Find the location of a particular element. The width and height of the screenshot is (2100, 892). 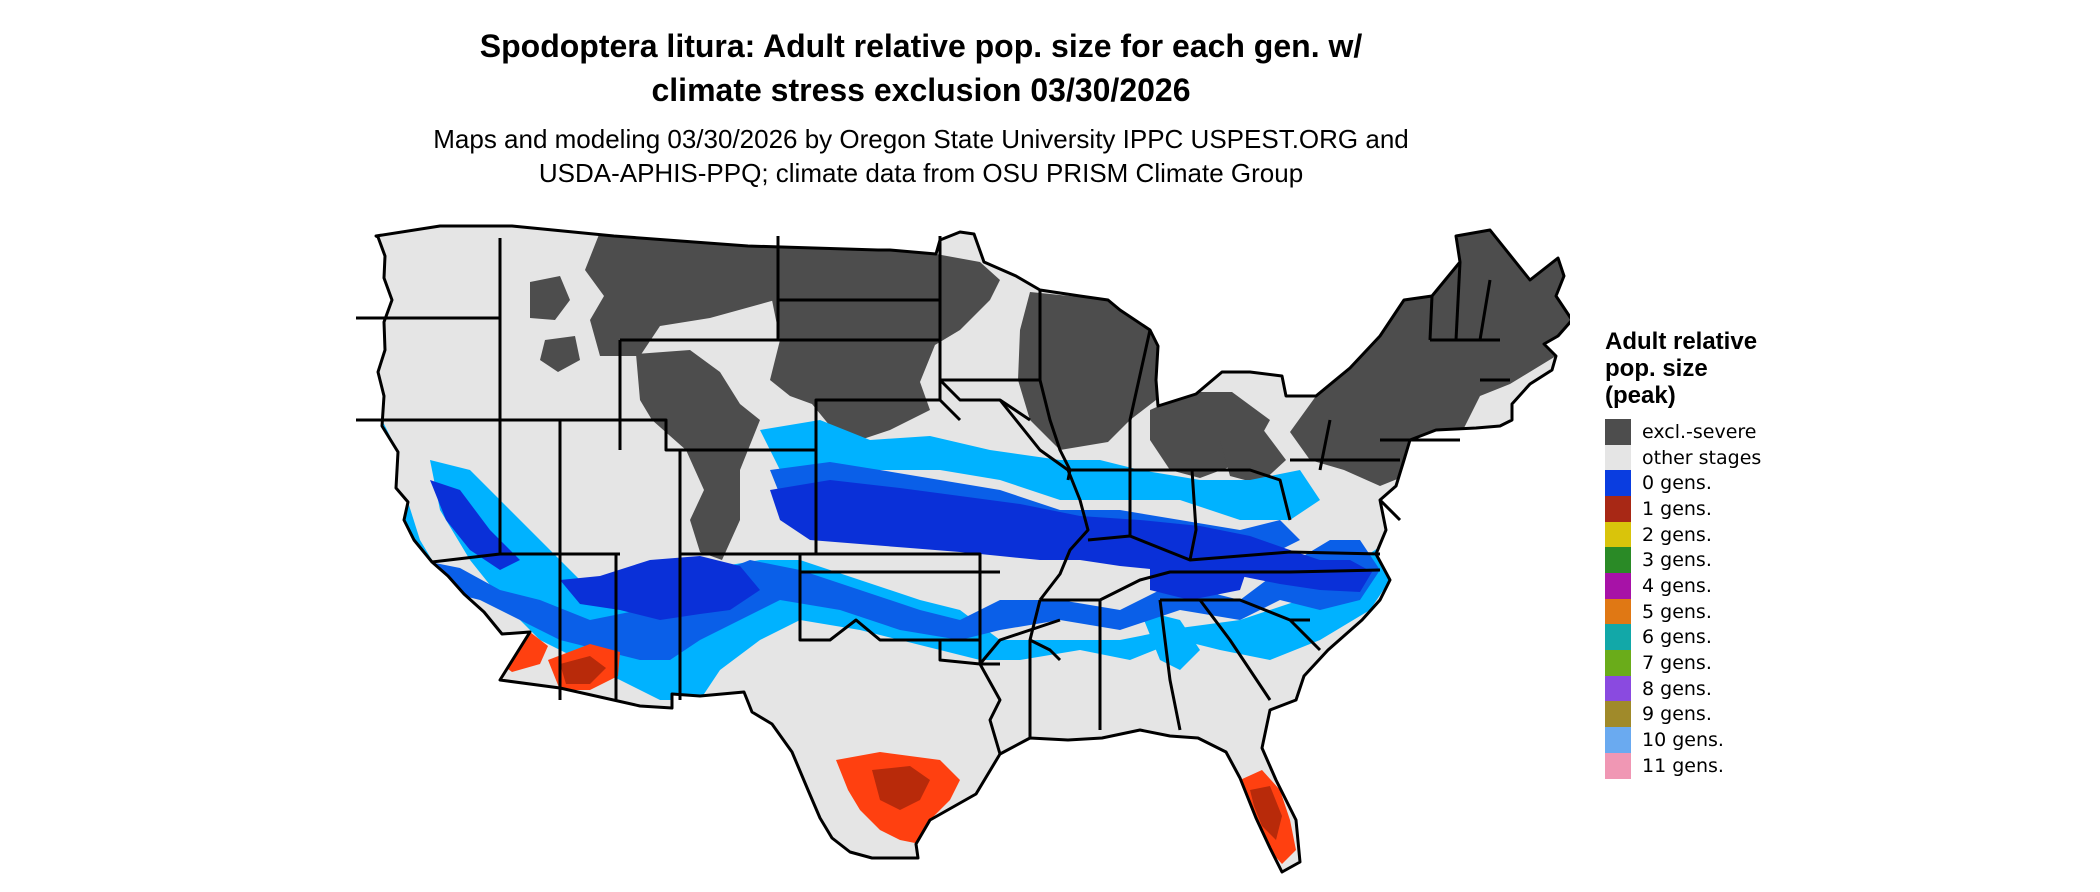

legend-item: other stages is located at coordinates (1735, 457).